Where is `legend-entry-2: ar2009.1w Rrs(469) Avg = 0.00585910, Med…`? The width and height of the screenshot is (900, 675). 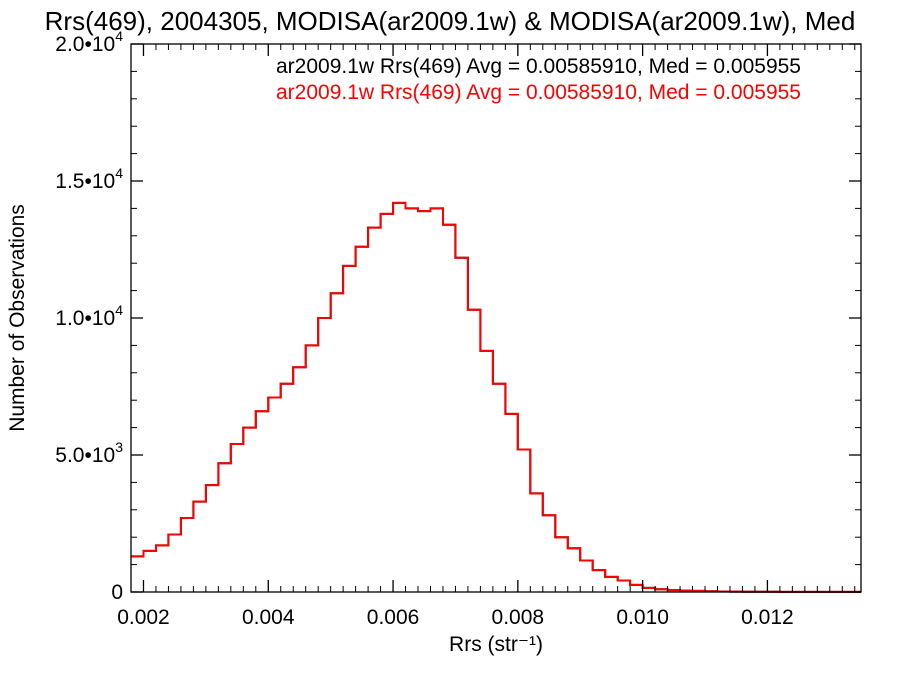
legend-entry-2: ar2009.1w Rrs(469) Avg = 0.00585910, Med… is located at coordinates (538, 92).